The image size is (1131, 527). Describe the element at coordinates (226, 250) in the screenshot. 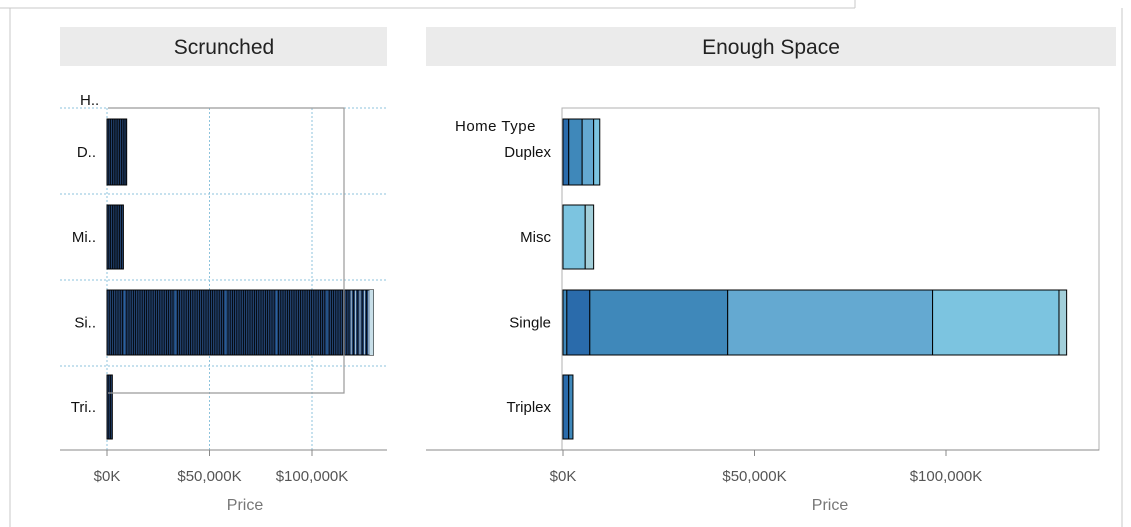

I see `scrunched-overlay-outline` at that location.